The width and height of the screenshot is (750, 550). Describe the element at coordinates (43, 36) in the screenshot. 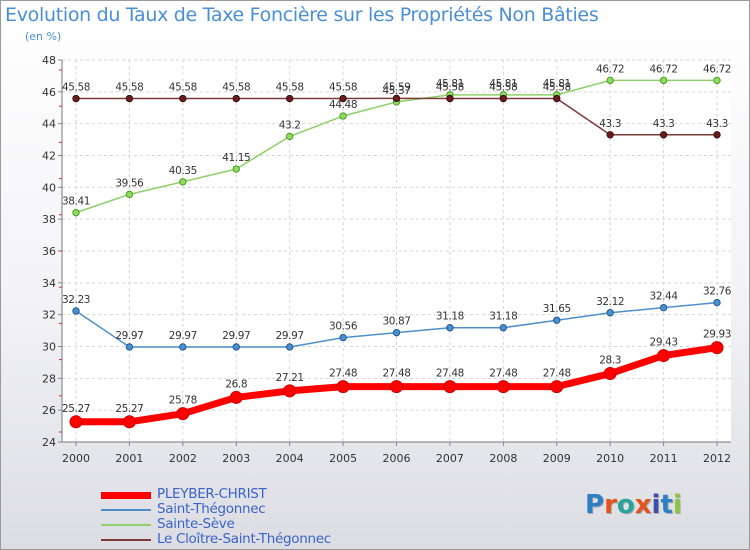

I see `y-axis-unit-label: (en %)` at that location.